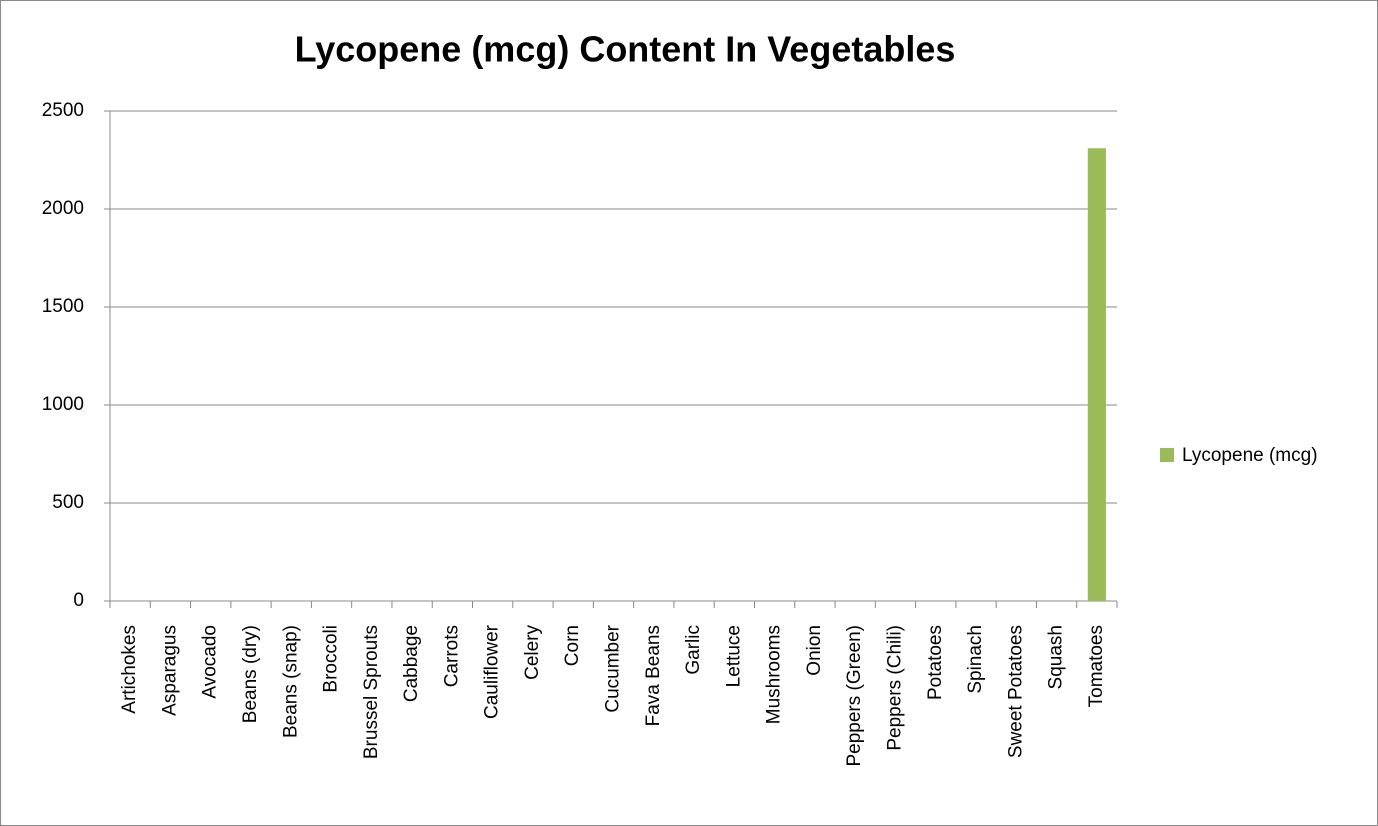  Describe the element at coordinates (78, 600) in the screenshot. I see `y-tick-label: 0` at that location.